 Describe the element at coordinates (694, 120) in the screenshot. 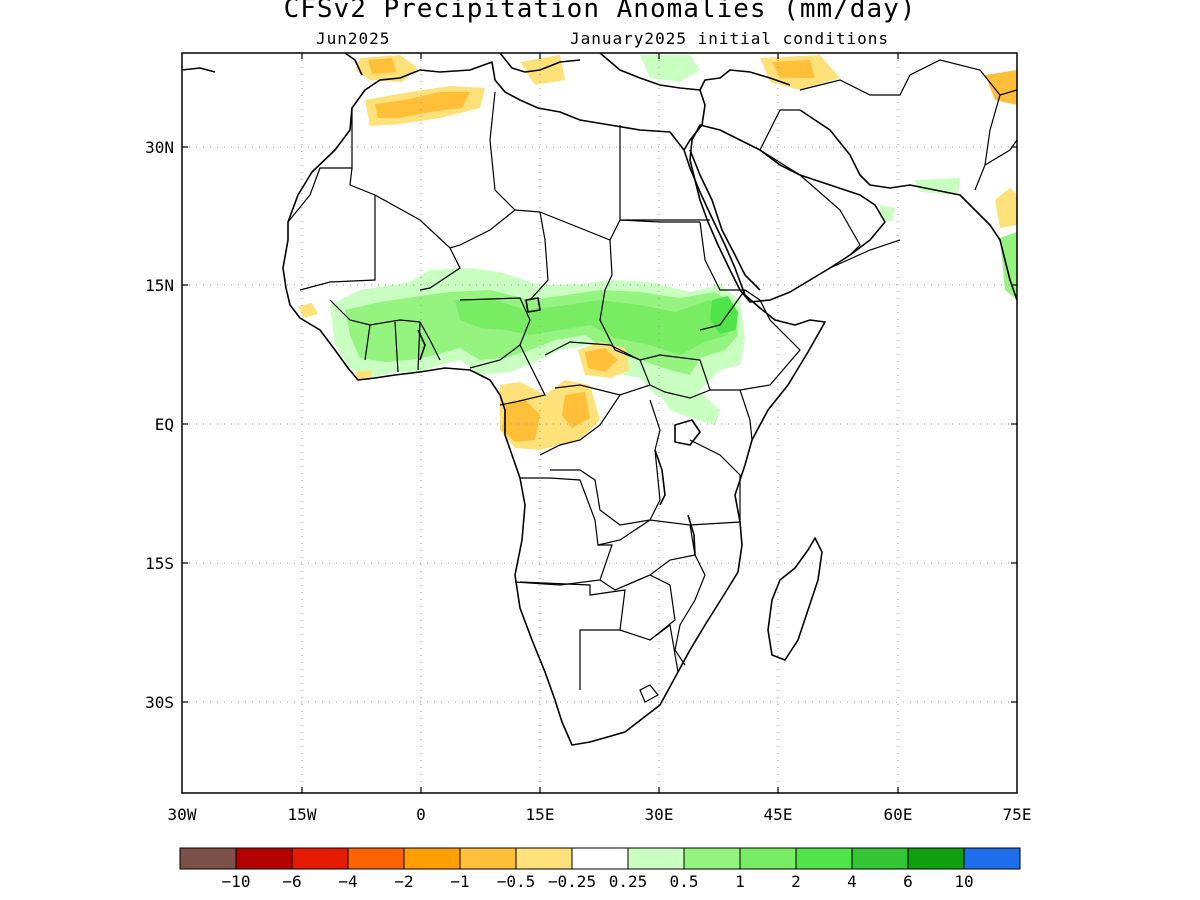

I see `mediterranean-coast` at that location.